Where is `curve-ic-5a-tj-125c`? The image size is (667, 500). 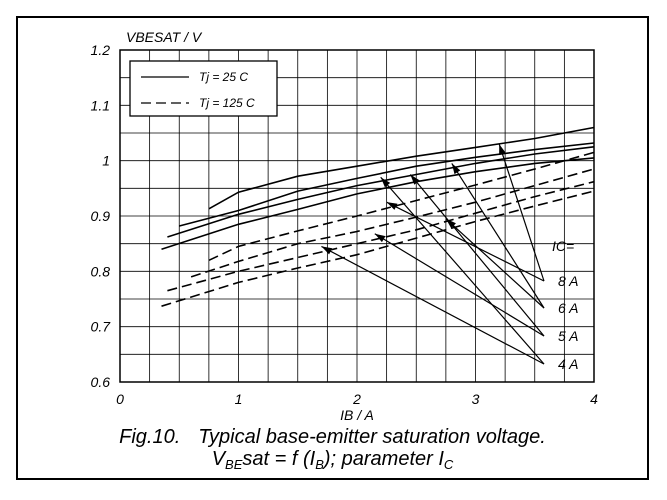 curve-ic-5a-tj-125c is located at coordinates (381, 236).